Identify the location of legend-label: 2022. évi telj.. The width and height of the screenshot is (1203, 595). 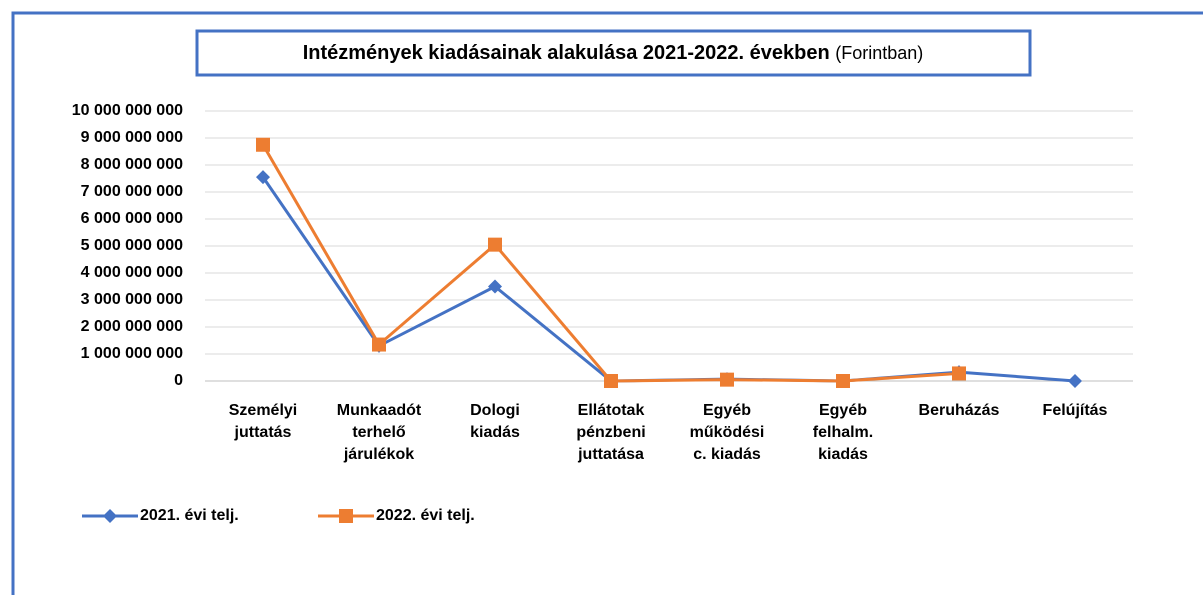
(425, 515).